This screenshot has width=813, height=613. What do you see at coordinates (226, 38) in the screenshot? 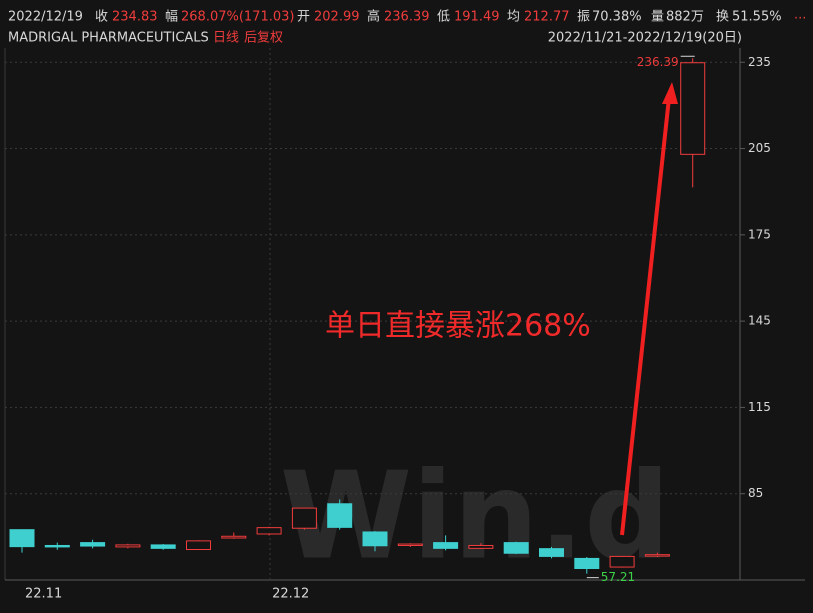
I see `period: 日线` at bounding box center [226, 38].